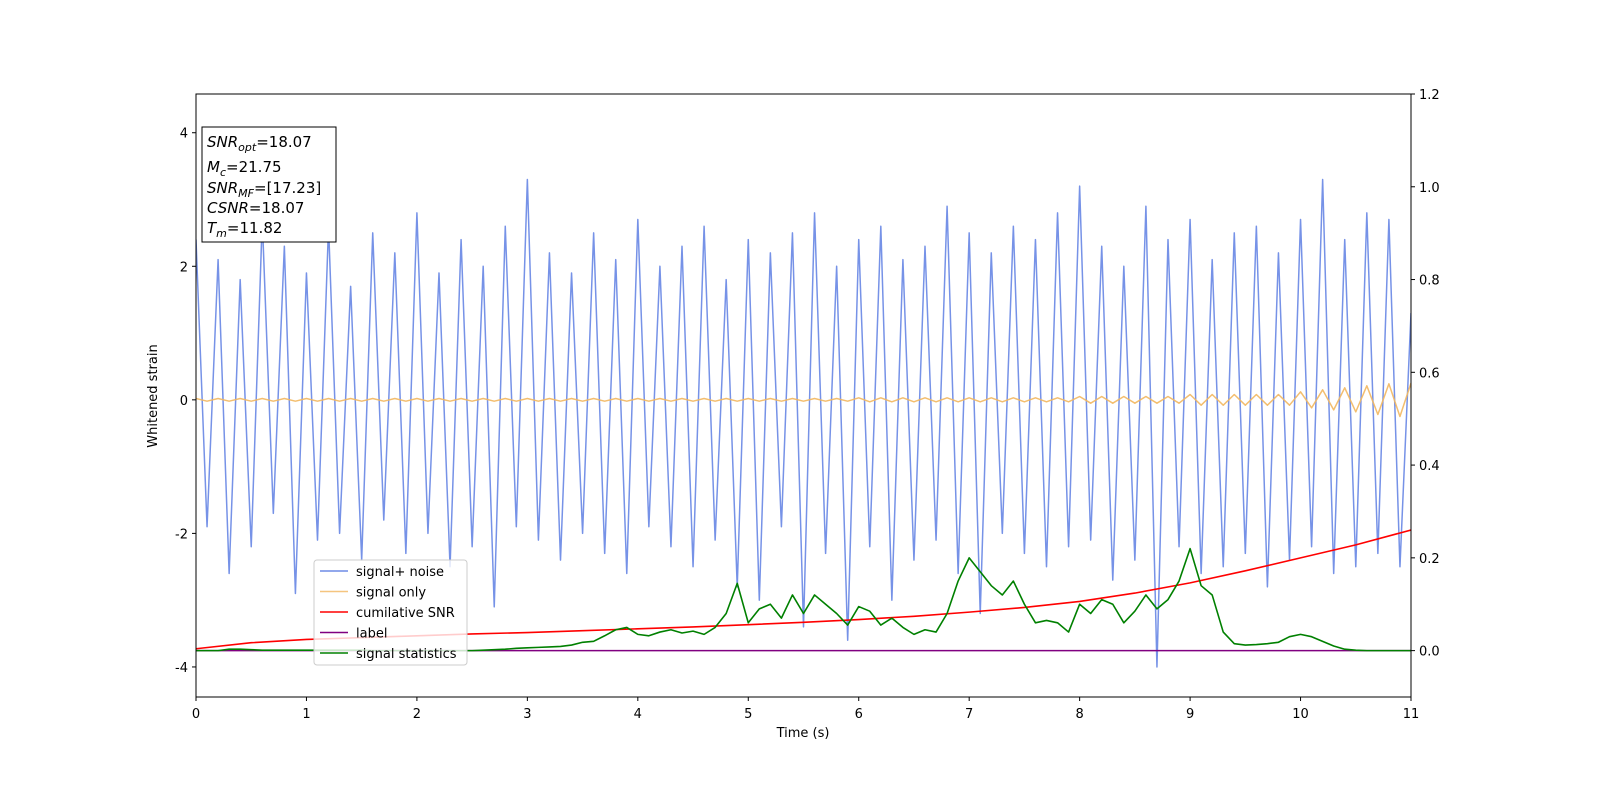 The image size is (1600, 804). Describe the element at coordinates (221, 233) in the screenshot. I see `annotation-subscript: m` at that location.